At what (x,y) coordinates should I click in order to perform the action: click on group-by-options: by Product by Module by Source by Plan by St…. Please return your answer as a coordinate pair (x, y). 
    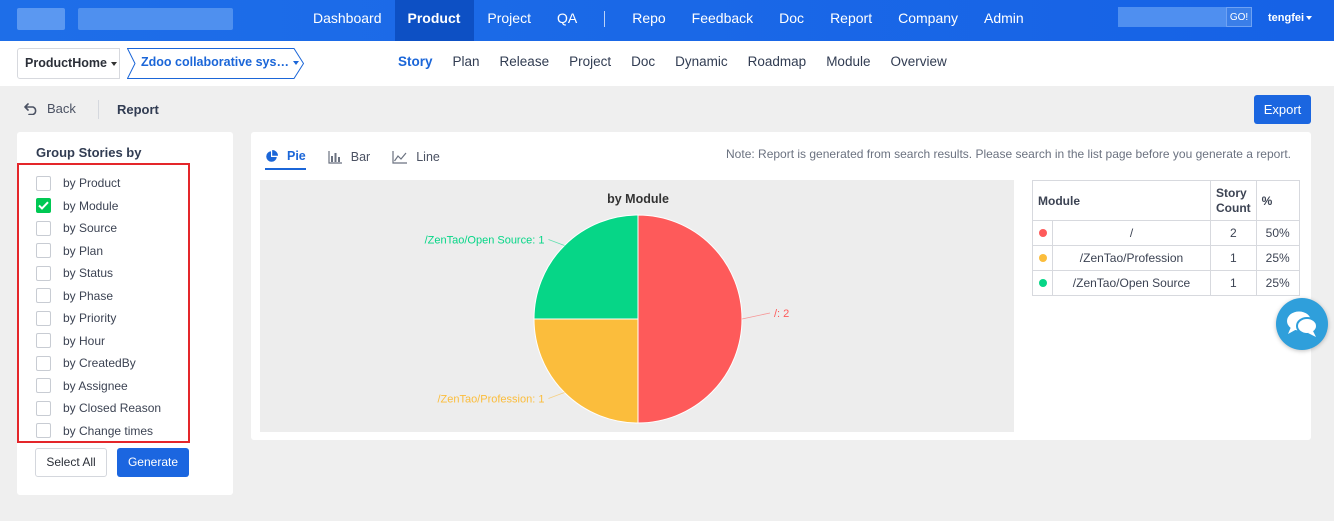
    Looking at the image, I should click on (98, 307).